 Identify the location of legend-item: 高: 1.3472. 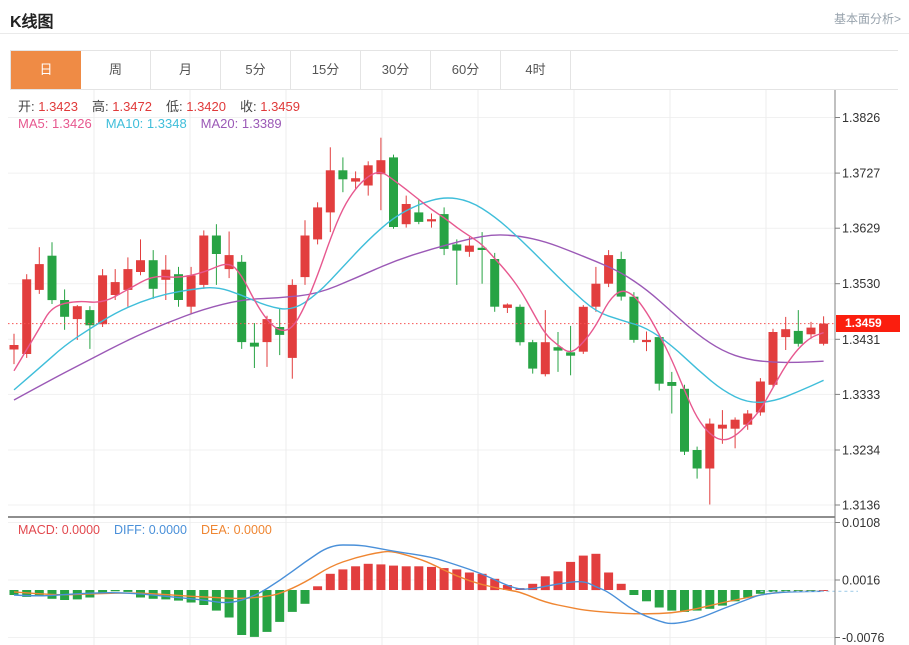
(122, 106).